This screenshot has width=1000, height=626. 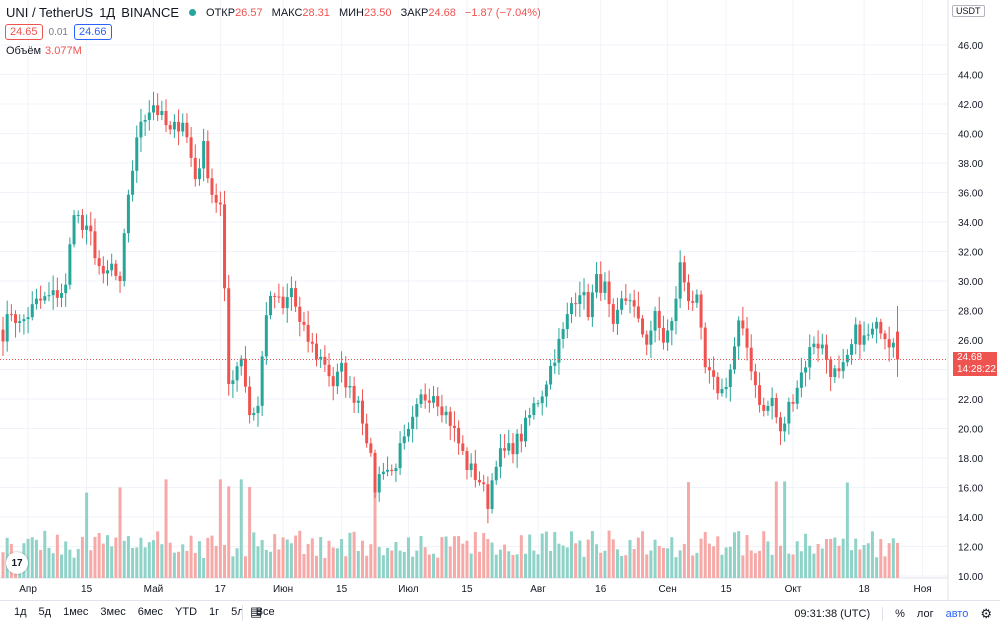 What do you see at coordinates (50, 12) in the screenshot?
I see `symbol-title: UNI / TetherUS` at bounding box center [50, 12].